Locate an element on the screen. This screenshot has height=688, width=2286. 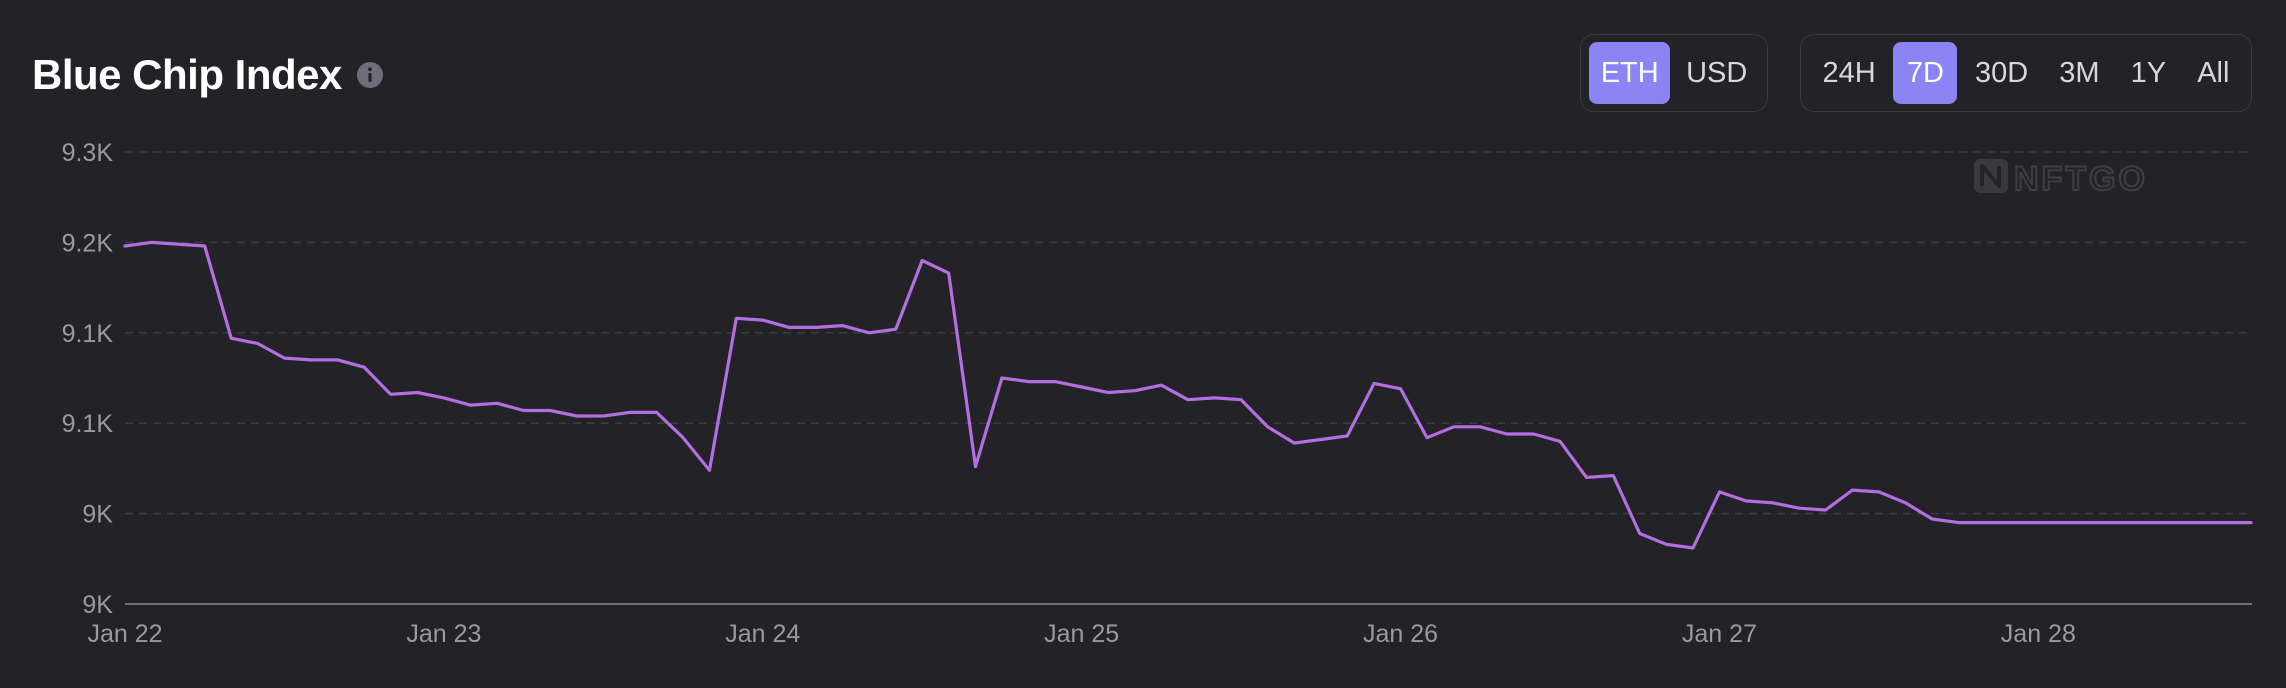
info-icon is located at coordinates (370, 75).